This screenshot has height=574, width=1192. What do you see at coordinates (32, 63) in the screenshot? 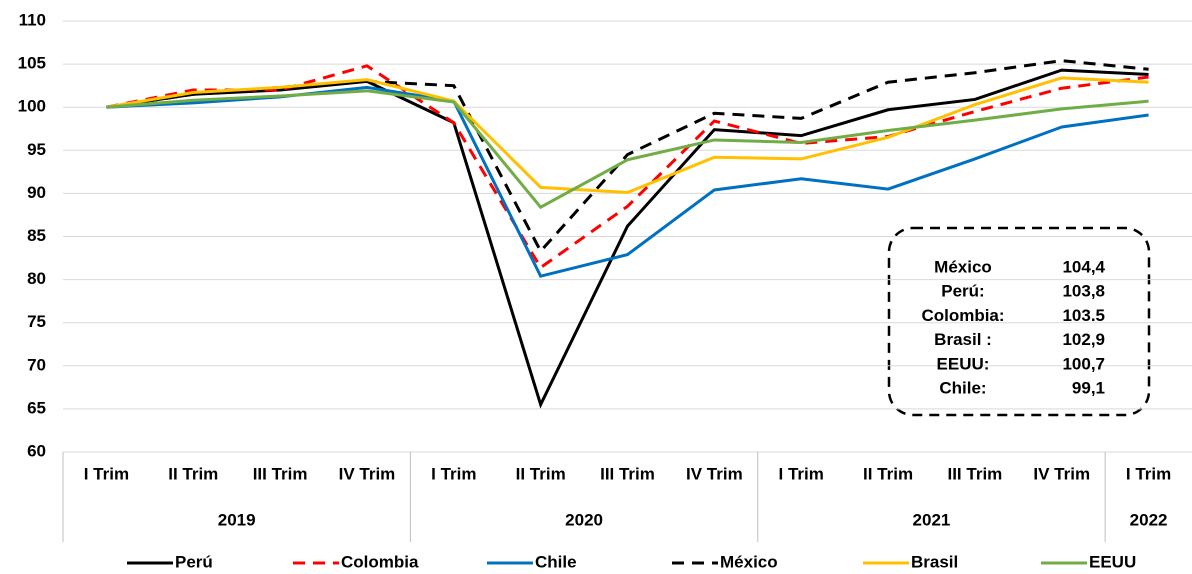
I see `y-tick-label: 105` at bounding box center [32, 63].